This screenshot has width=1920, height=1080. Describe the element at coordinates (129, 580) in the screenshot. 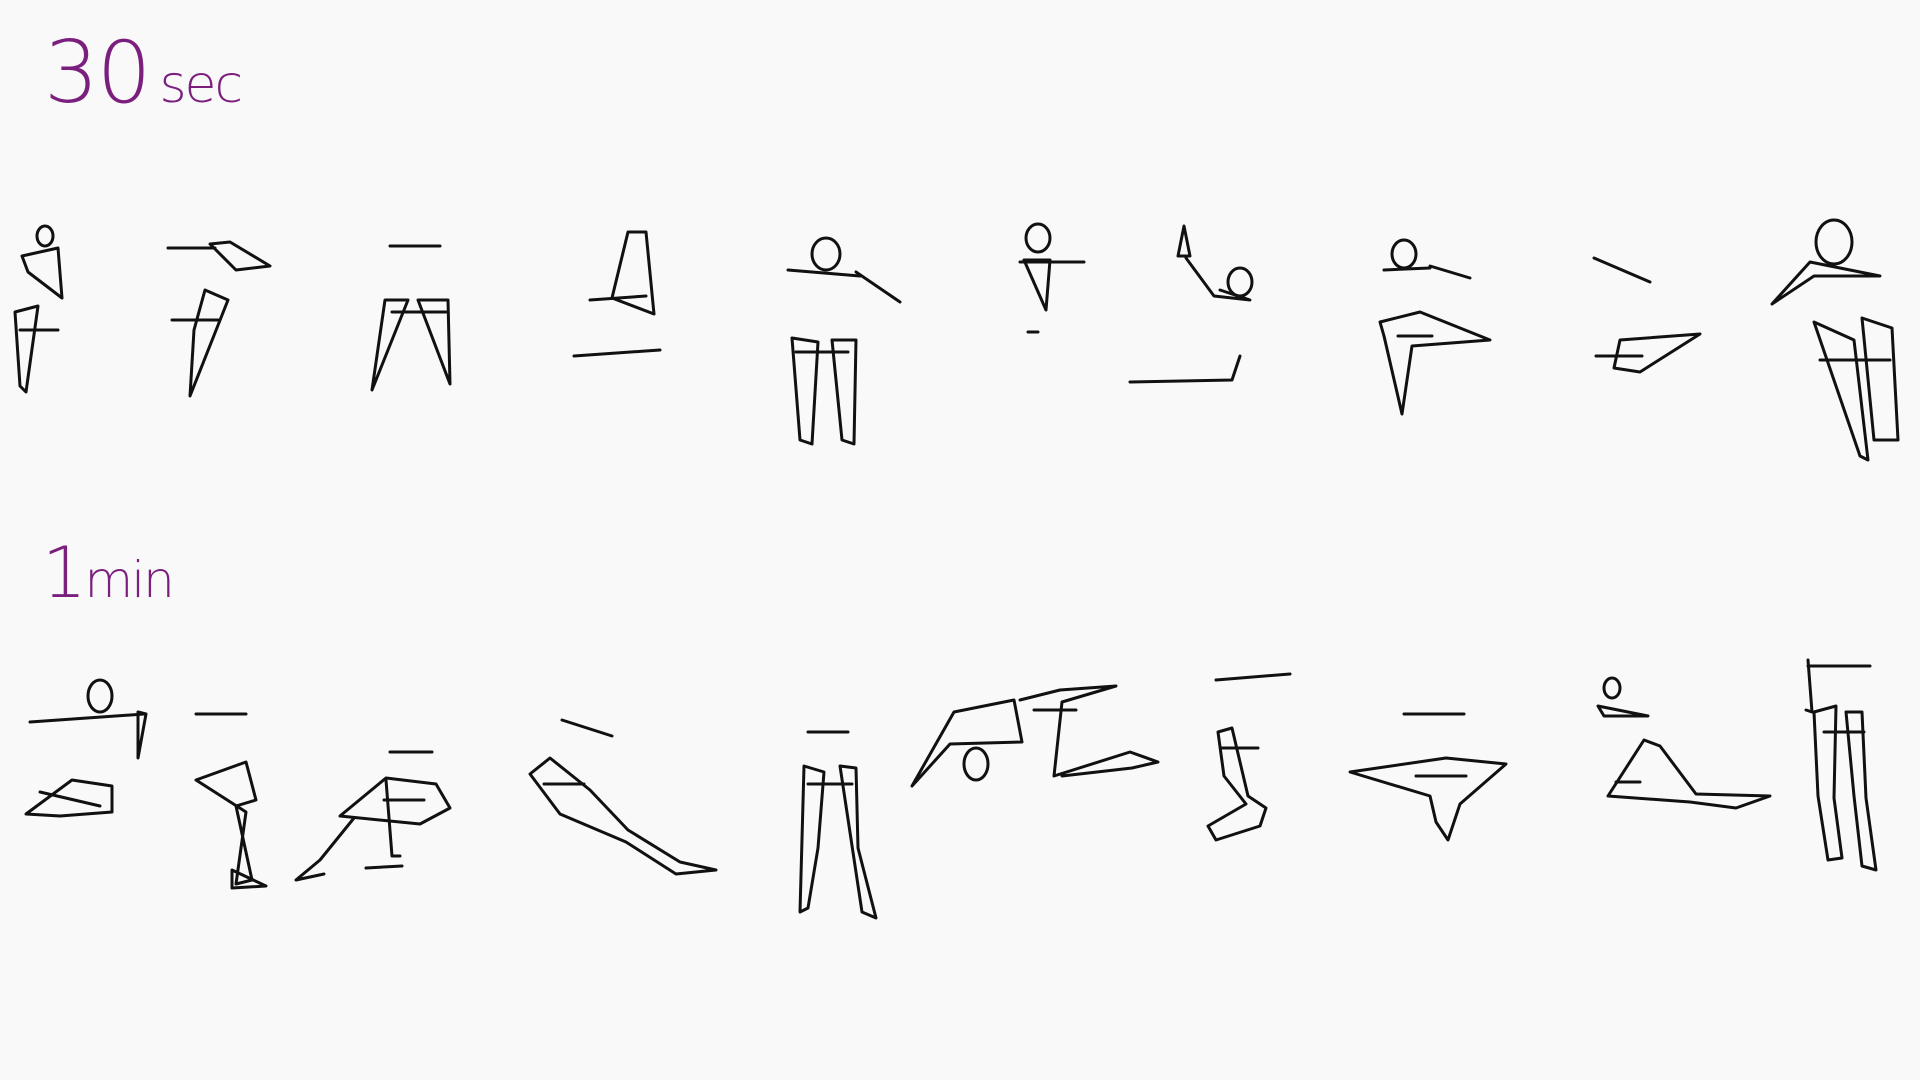

I see `section-unit: min` at that location.